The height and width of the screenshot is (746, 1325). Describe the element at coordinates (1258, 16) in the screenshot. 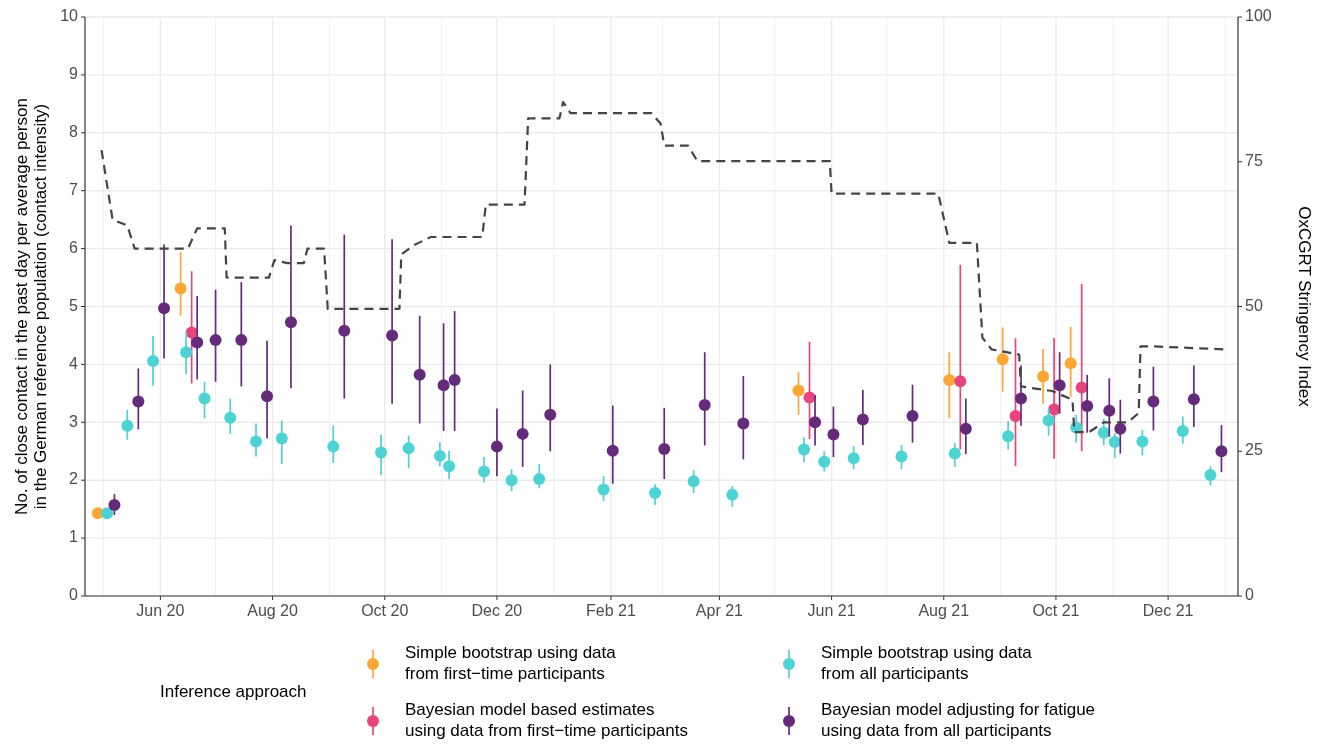

I see `y2-tick-label: 100` at that location.